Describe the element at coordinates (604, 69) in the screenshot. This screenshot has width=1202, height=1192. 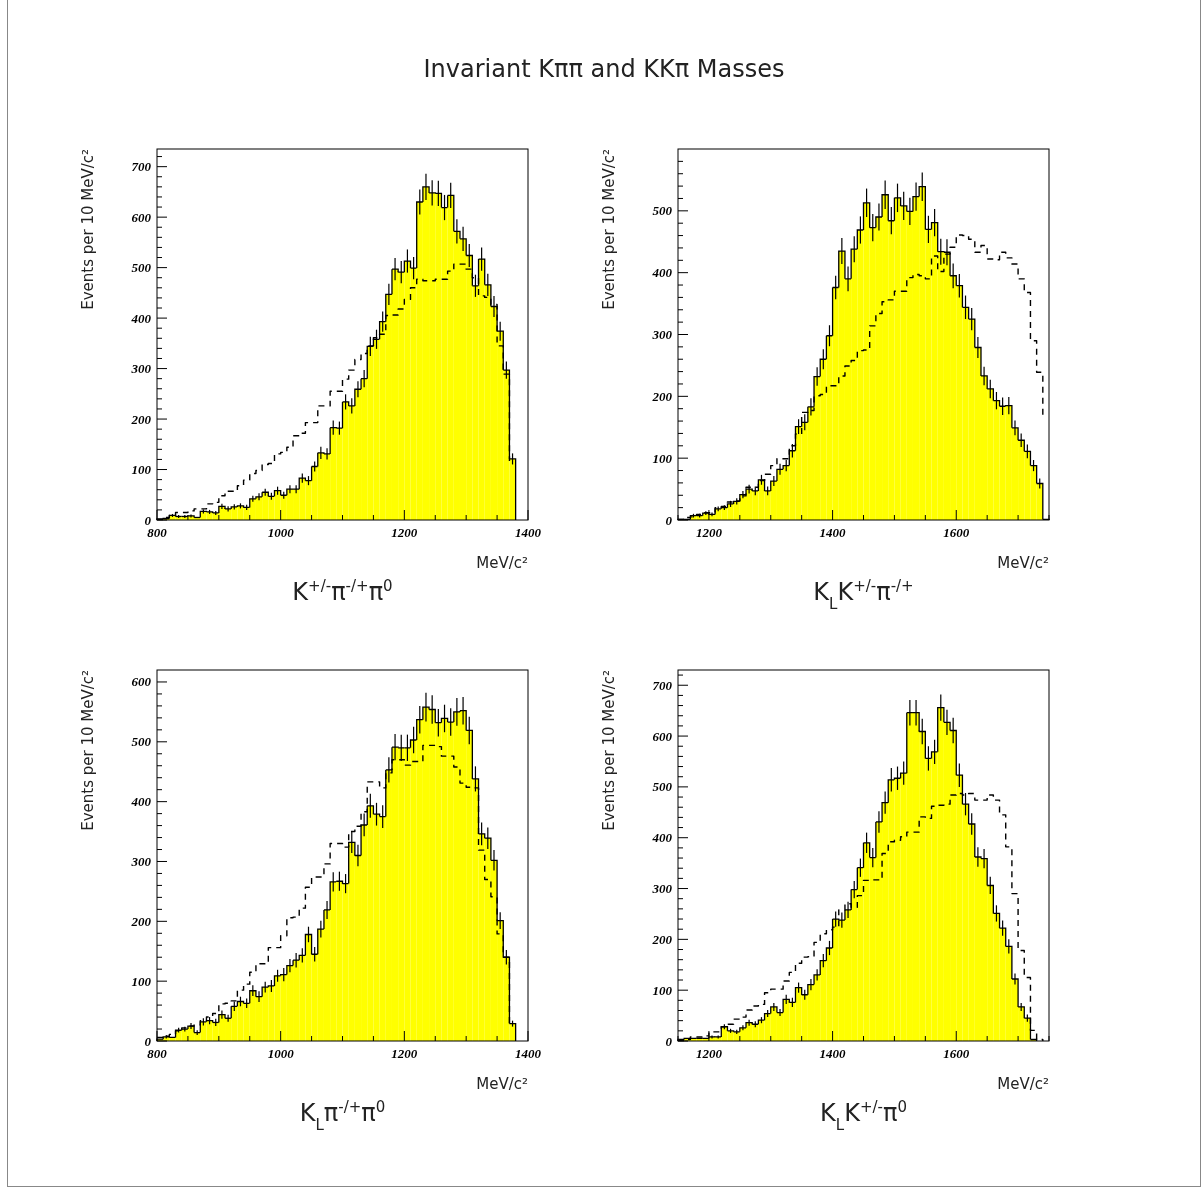
I see `text: Invariant Kππ and KKπ Masses` at that location.